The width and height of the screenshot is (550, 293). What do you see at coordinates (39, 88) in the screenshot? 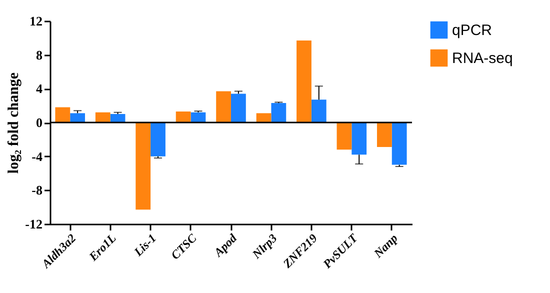
I see `y-tick-label: 4` at bounding box center [39, 88].